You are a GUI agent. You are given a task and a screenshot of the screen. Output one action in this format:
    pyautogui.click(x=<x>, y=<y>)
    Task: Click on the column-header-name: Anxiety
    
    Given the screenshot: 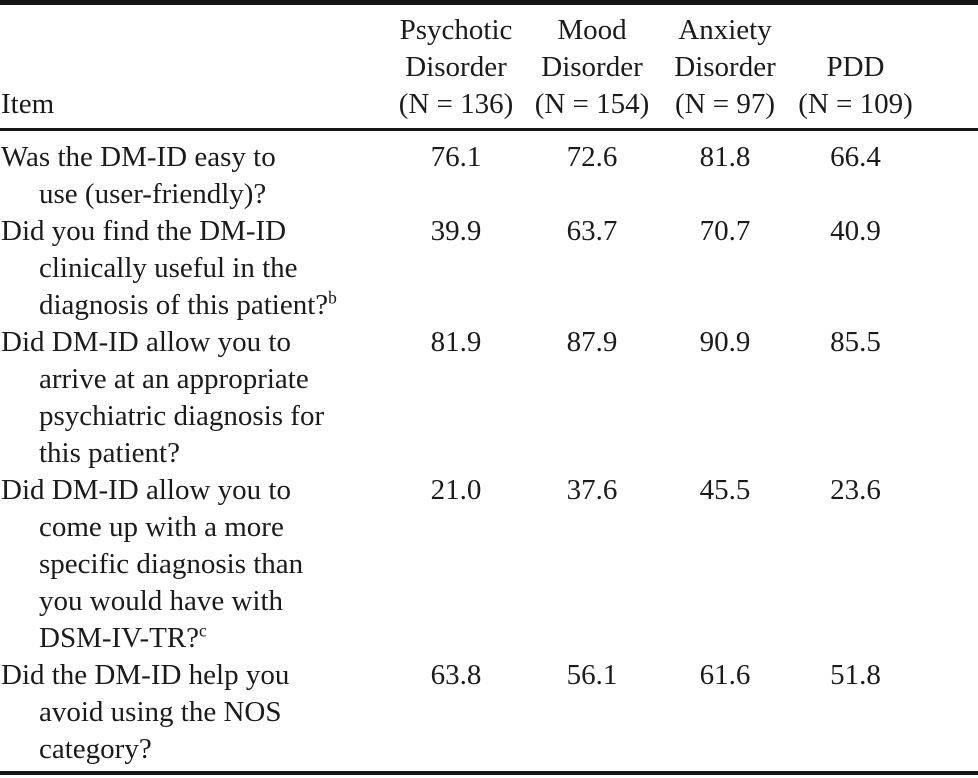 What is the action you would take?
    pyautogui.click(x=725, y=30)
    